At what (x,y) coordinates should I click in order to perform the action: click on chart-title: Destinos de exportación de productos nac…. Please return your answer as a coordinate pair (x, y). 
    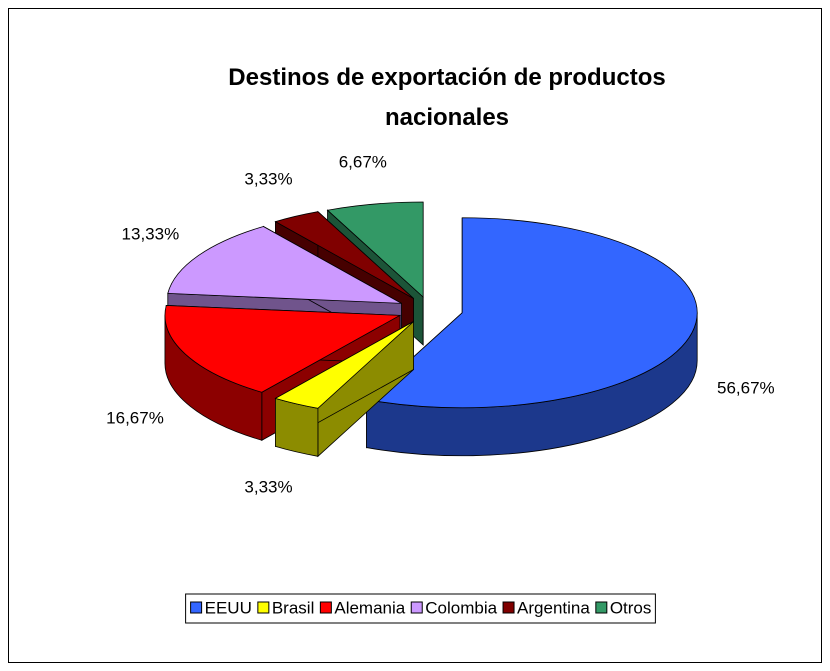
    Looking at the image, I should click on (447, 97).